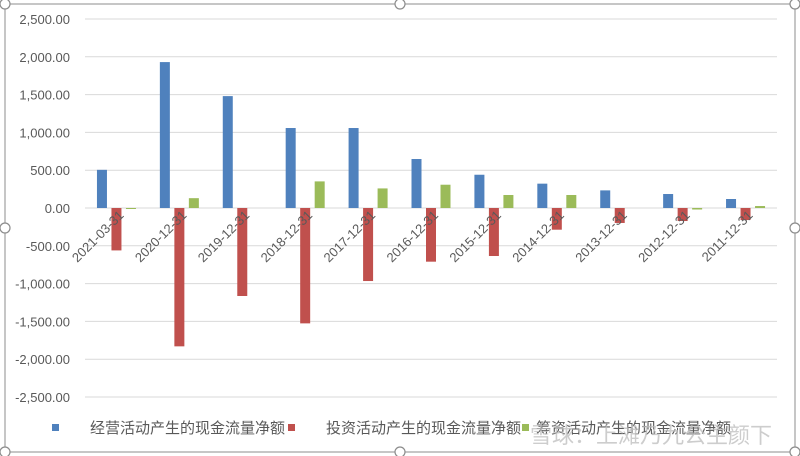 The width and height of the screenshot is (800, 456). I want to click on y-tick-label: -2,000.00, so click(42, 359).